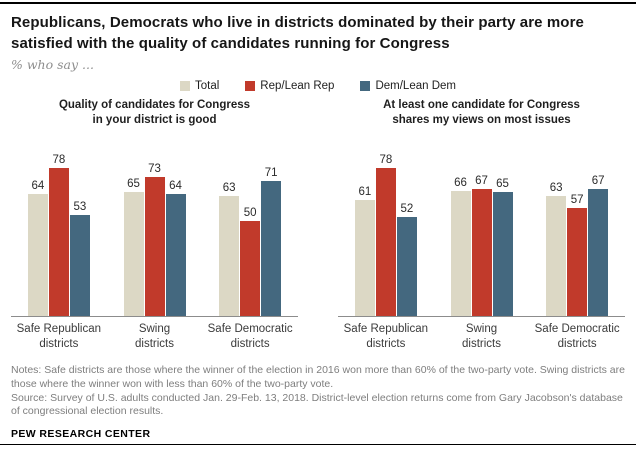 The height and width of the screenshot is (449, 636). I want to click on bar-group-2: 65 73 64, so click(155, 231).